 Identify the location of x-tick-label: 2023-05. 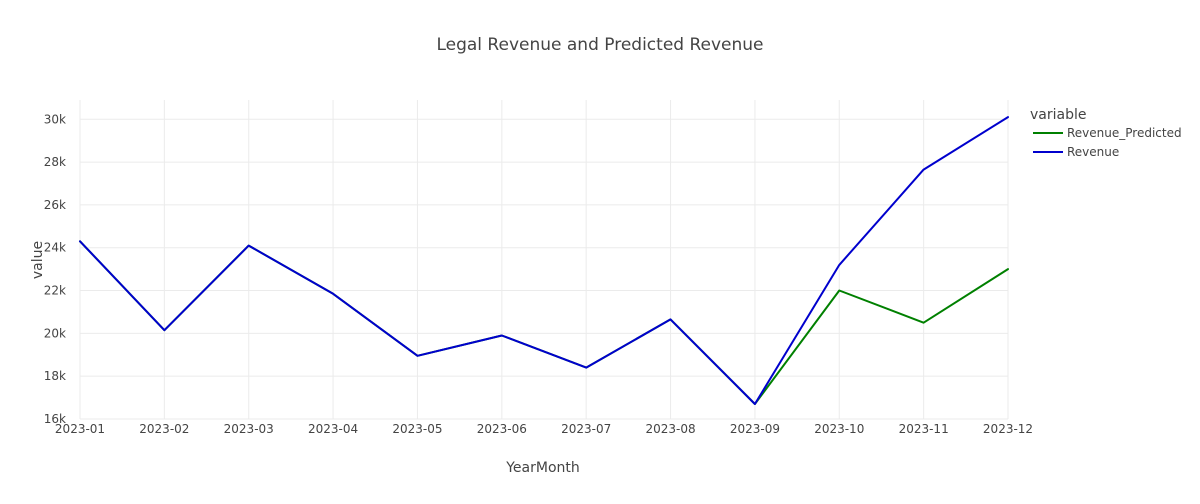
(417, 429).